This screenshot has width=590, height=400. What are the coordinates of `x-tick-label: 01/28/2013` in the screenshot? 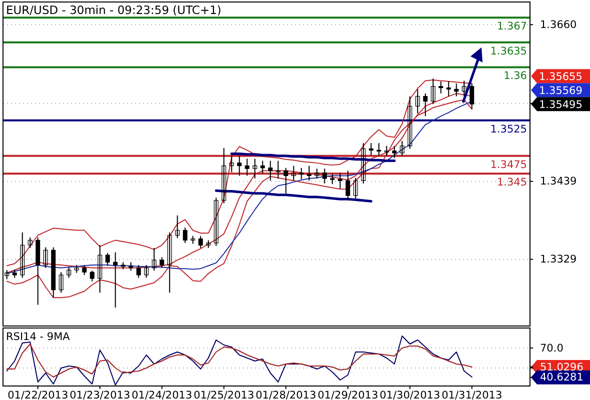 It's located at (286, 394).